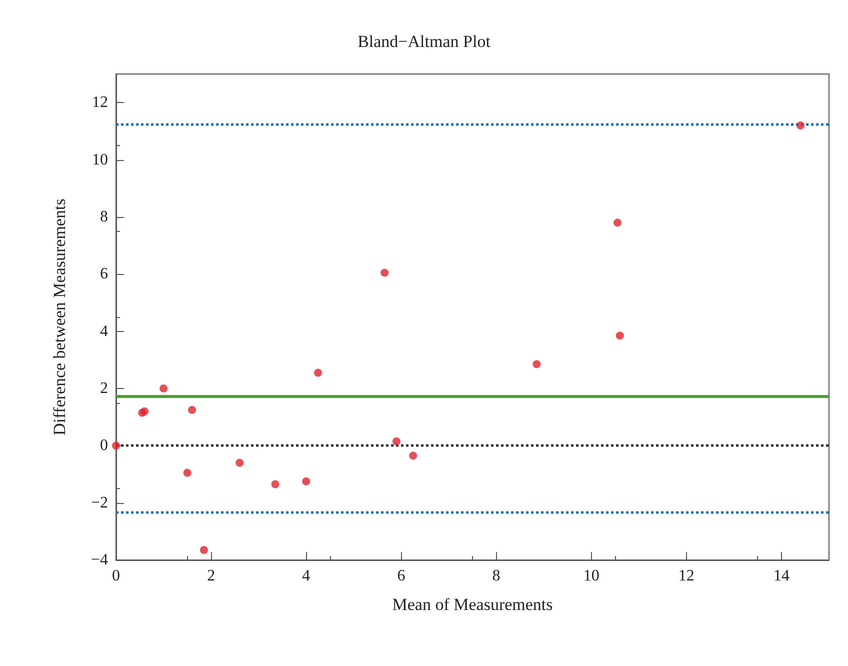  I want to click on y-tick-label: 6, so click(104, 274).